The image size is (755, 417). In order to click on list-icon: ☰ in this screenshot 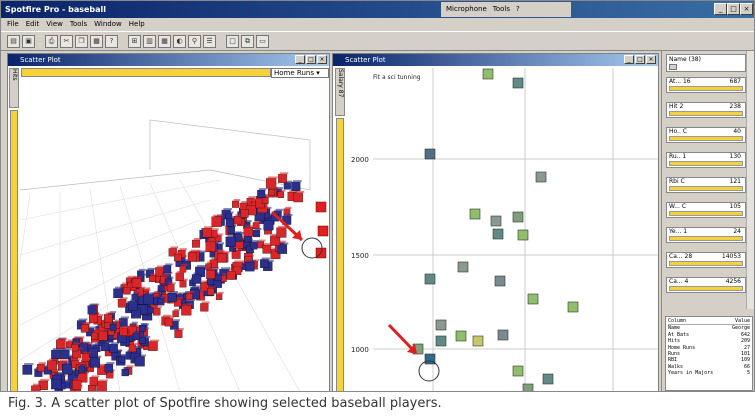, I will do `click(209, 41)`.